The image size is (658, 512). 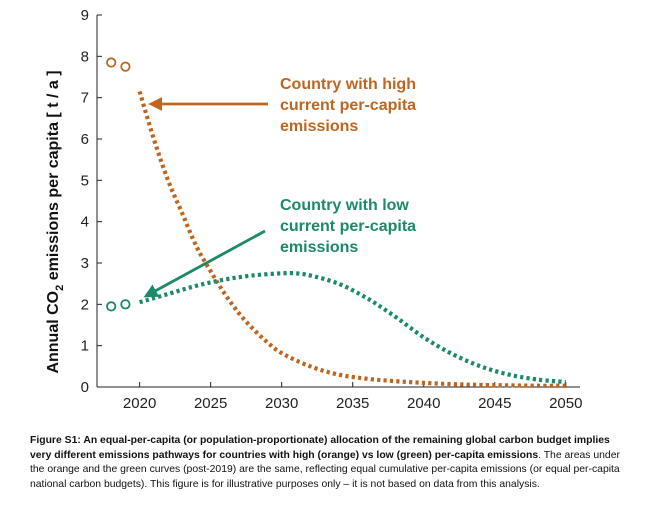 I want to click on x-tick-label: 2040, so click(x=423, y=403).